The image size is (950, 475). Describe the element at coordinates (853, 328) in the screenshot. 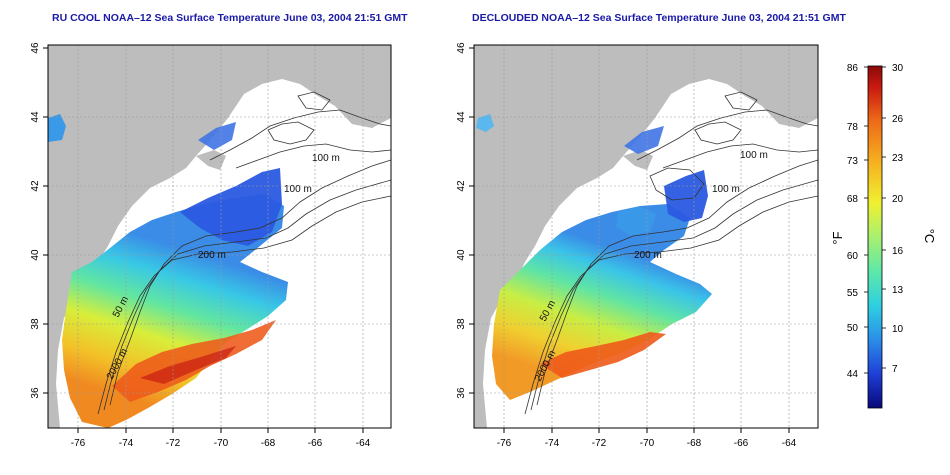

I see `f-tick-label: 50` at that location.